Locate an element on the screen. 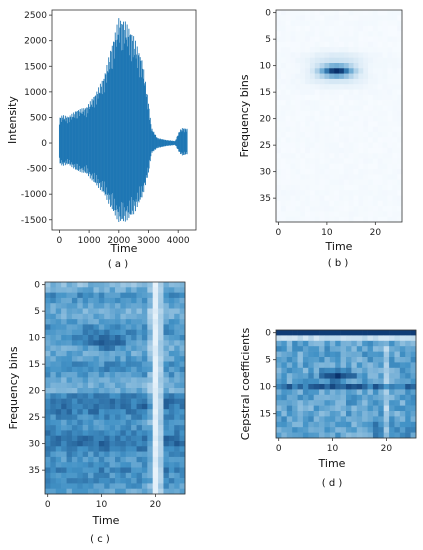 The height and width of the screenshot is (550, 423). y-tick-label: 2500 is located at coordinates (35, 16).